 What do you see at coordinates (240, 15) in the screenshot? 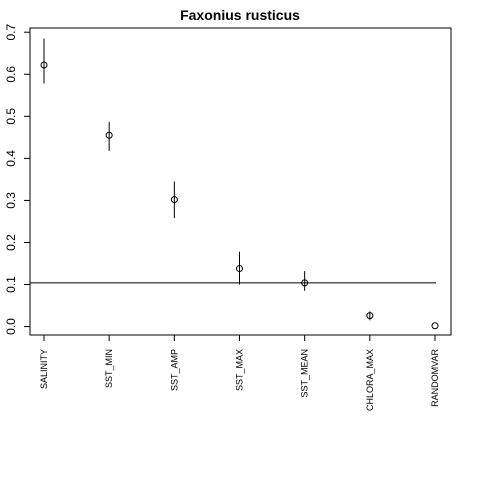
I see `chart-title: Faxonius rusticus` at bounding box center [240, 15].